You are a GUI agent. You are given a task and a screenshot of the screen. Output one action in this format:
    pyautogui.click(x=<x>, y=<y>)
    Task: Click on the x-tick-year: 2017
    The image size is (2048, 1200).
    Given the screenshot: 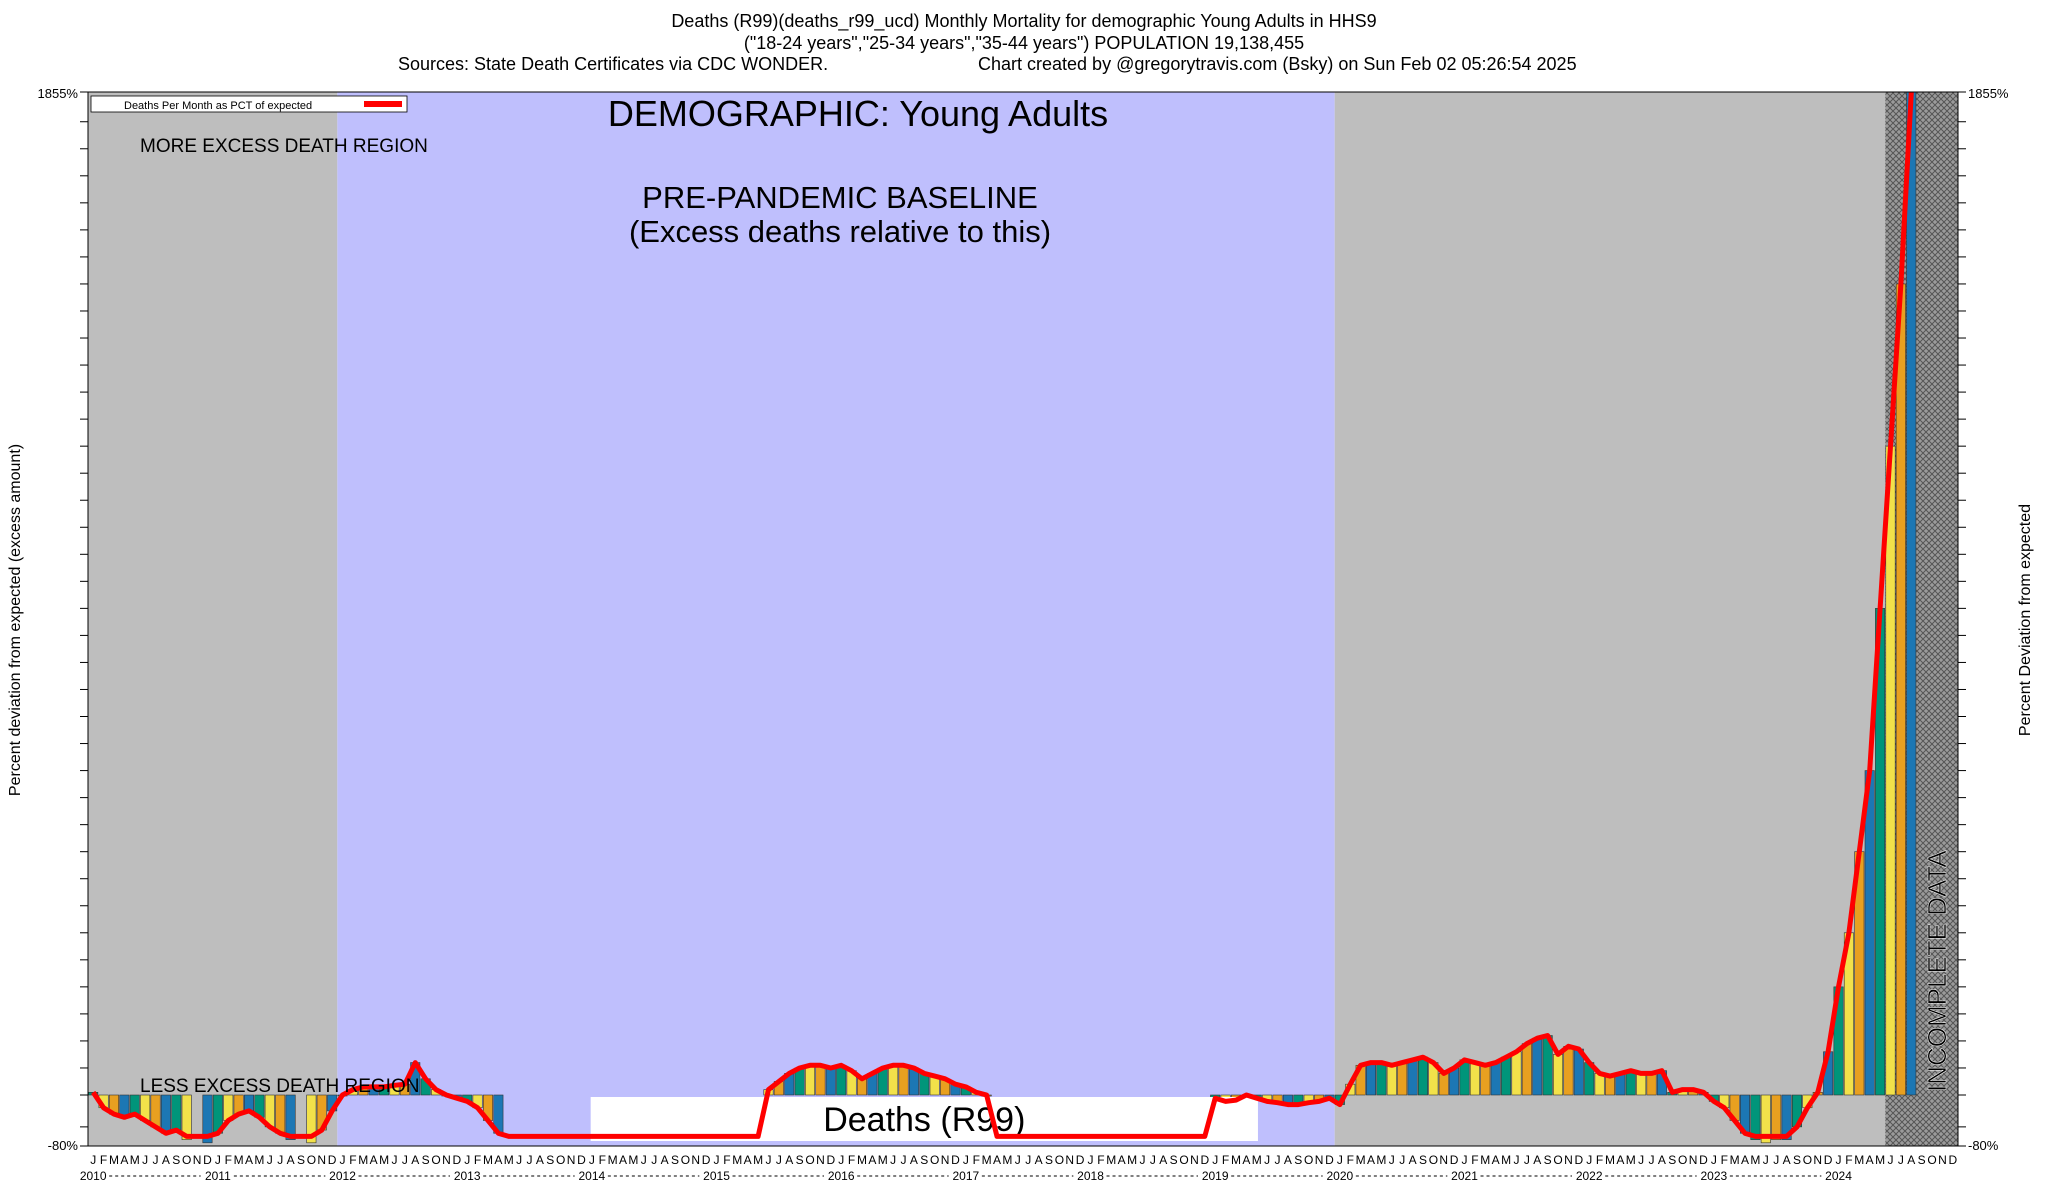 What is the action you would take?
    pyautogui.click(x=966, y=1176)
    